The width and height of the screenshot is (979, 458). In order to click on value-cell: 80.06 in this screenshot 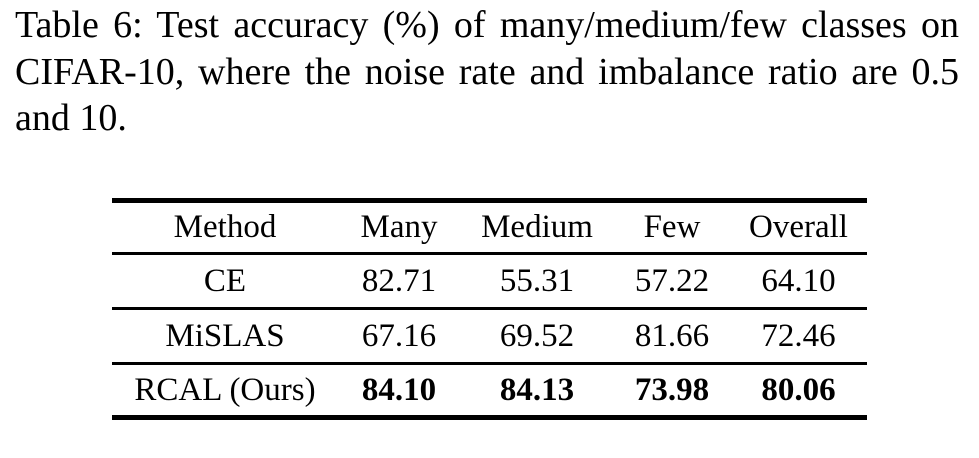, I will do `click(798, 389)`.